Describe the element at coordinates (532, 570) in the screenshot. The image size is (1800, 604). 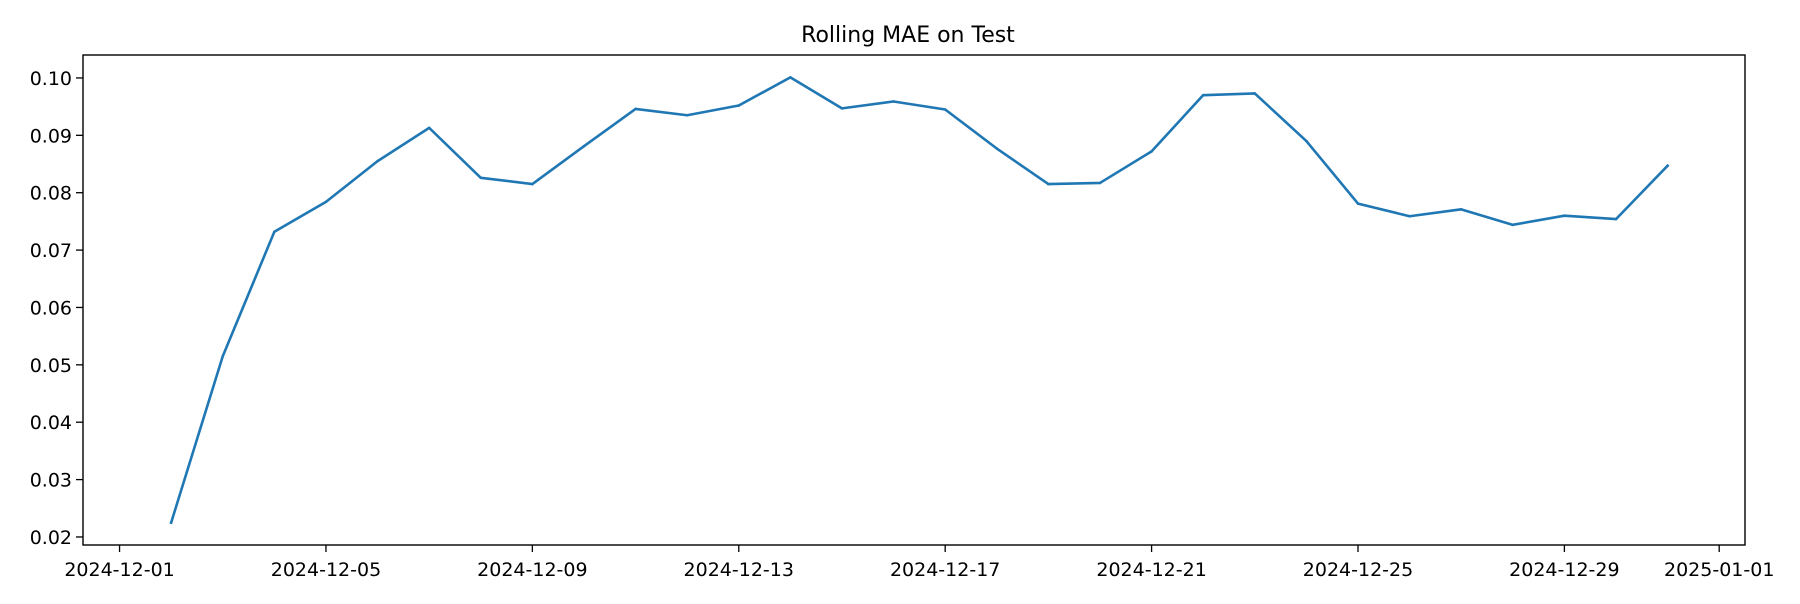
I see `x-tick-label: 2024-12-09` at that location.